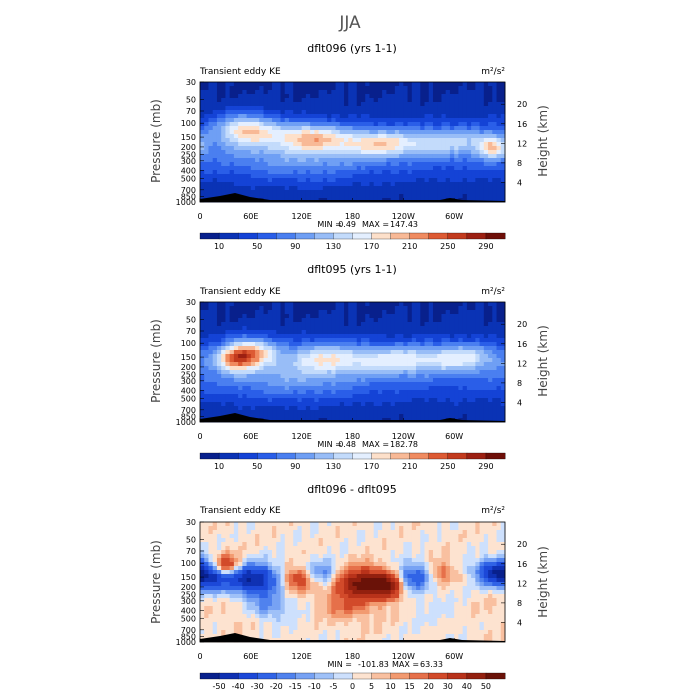  Describe the element at coordinates (286, 456) in the screenshot. I see `colorbar-swatch` at that location.